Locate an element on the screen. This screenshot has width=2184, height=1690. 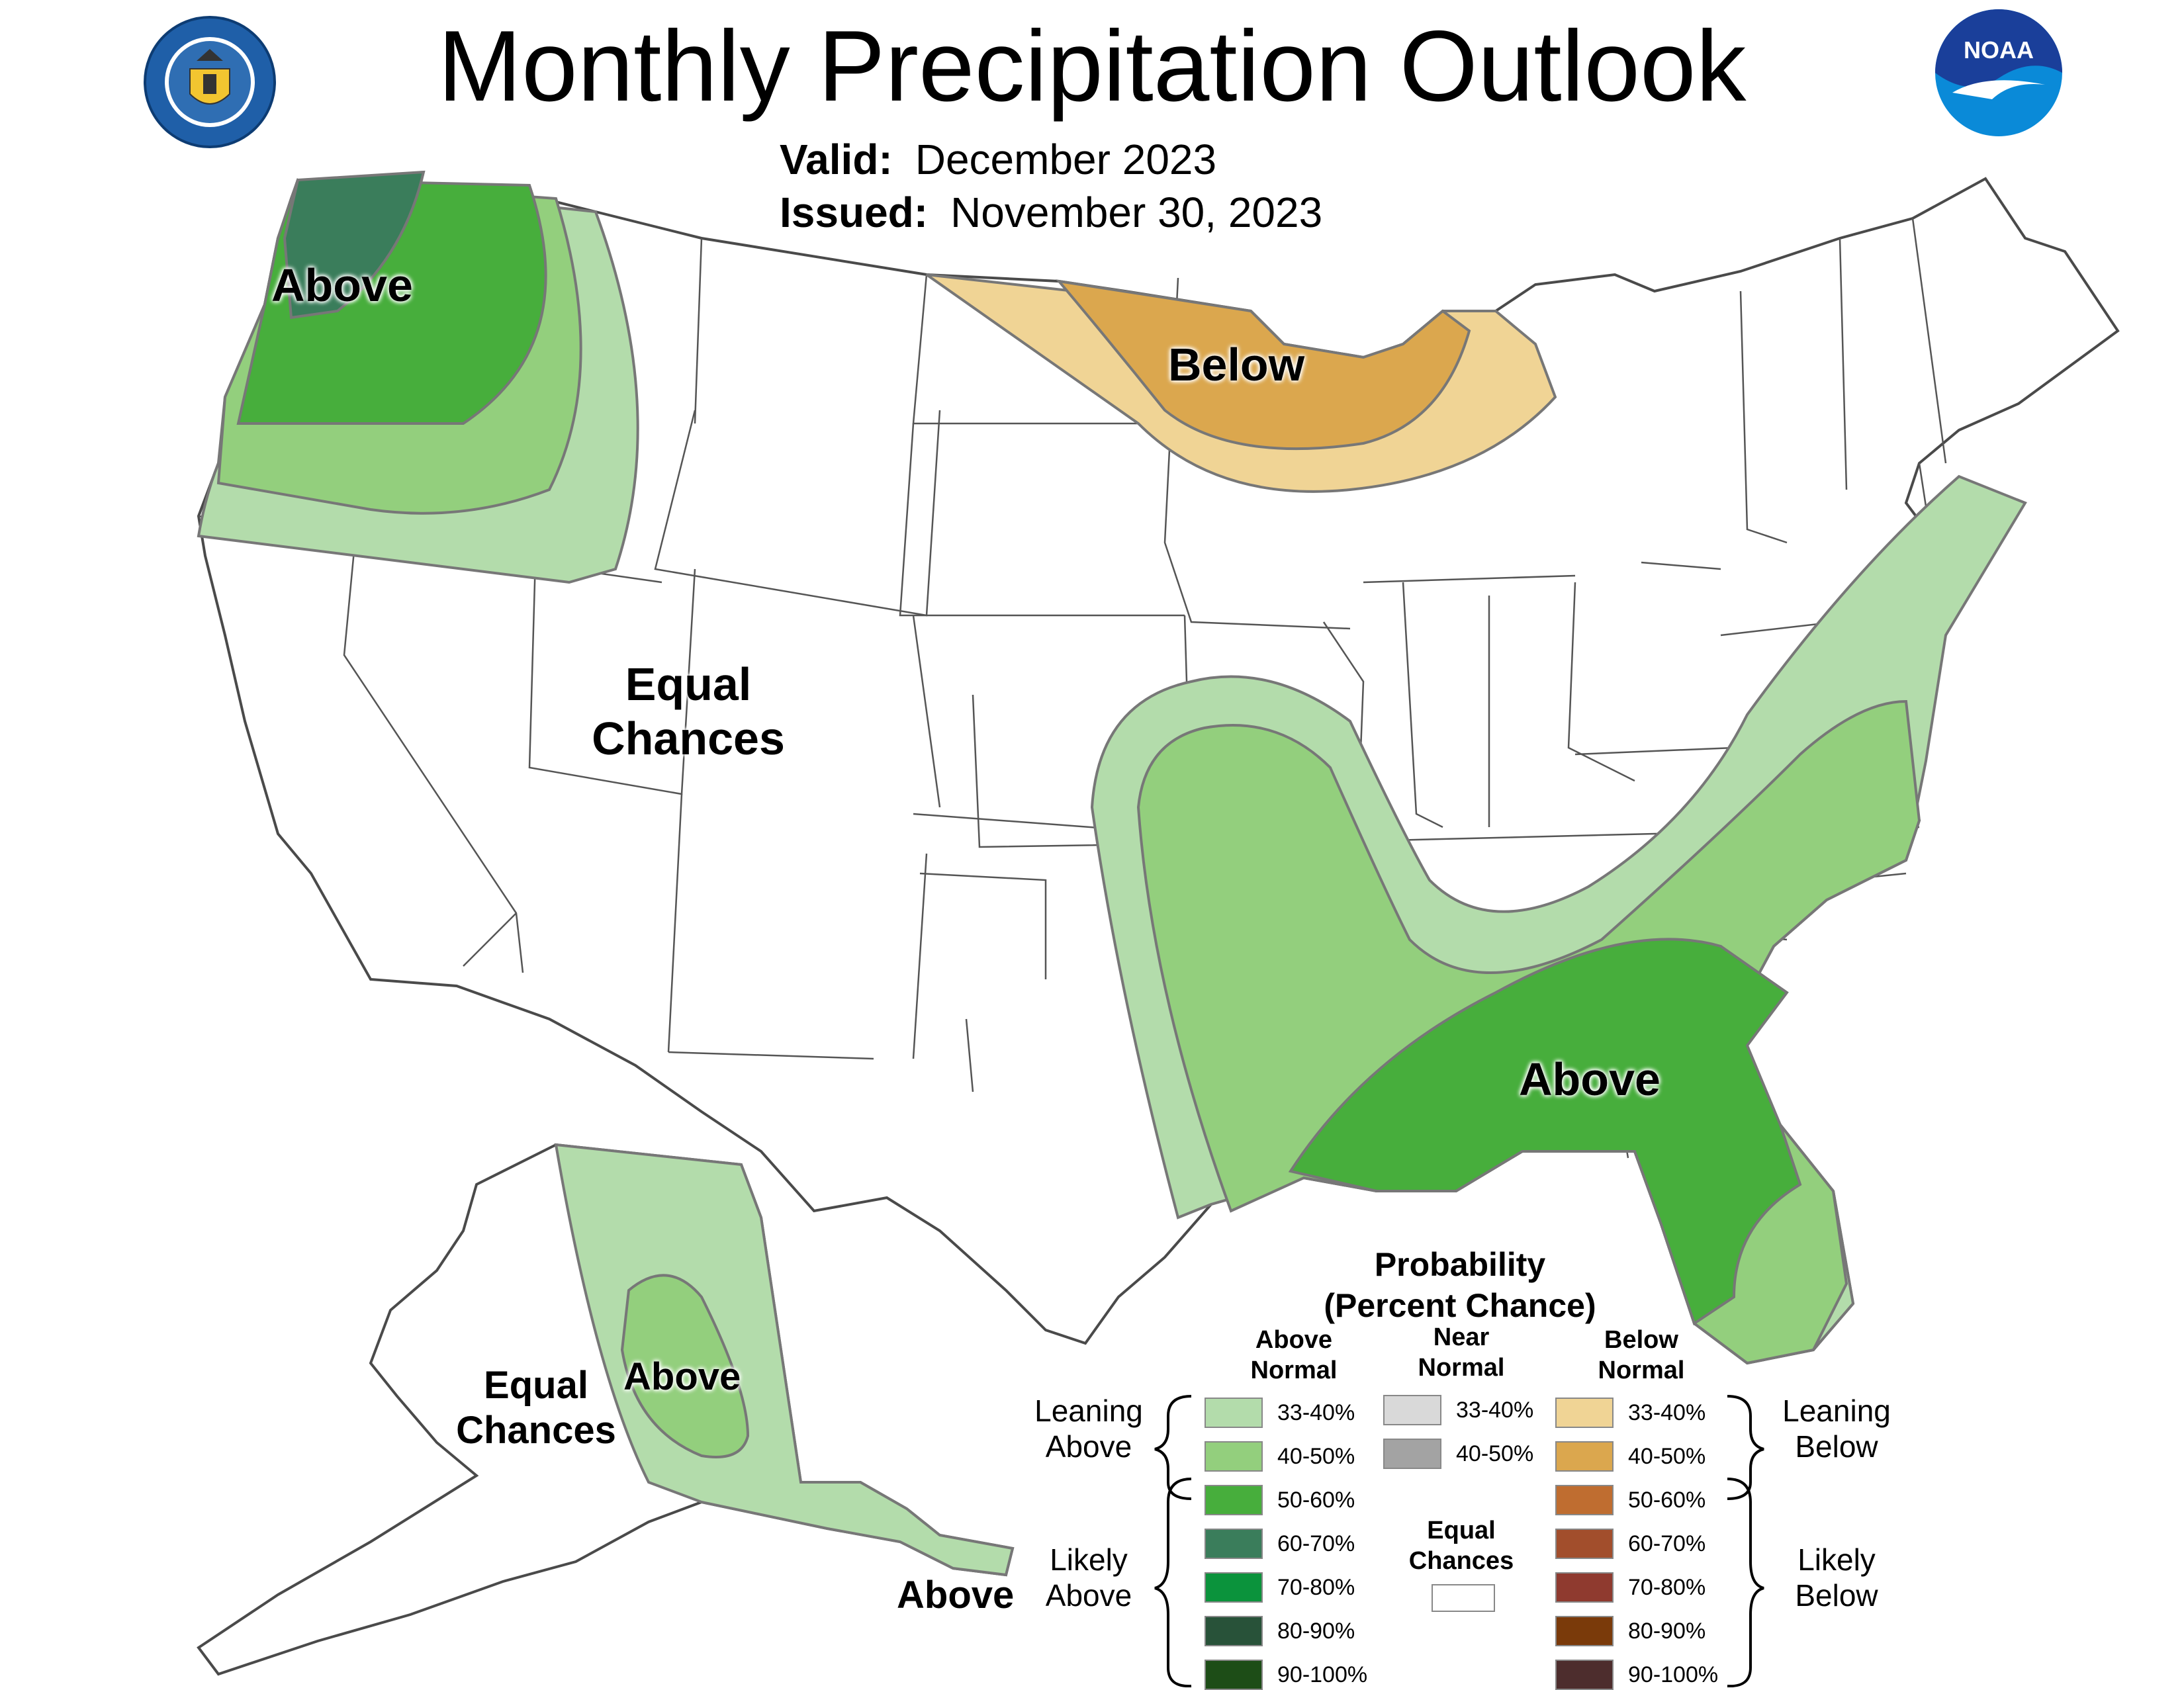
legend-above-label: 90-100% is located at coordinates (1322, 1674).